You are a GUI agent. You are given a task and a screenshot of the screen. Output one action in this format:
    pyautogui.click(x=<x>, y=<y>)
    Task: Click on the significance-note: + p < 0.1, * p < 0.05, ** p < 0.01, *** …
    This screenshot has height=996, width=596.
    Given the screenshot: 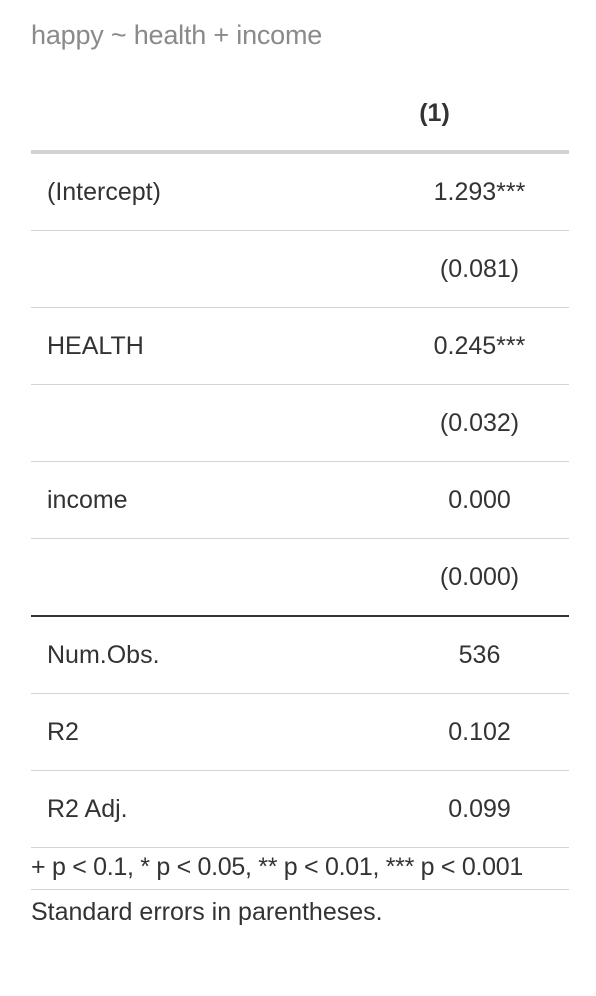 What is the action you would take?
    pyautogui.click(x=300, y=867)
    